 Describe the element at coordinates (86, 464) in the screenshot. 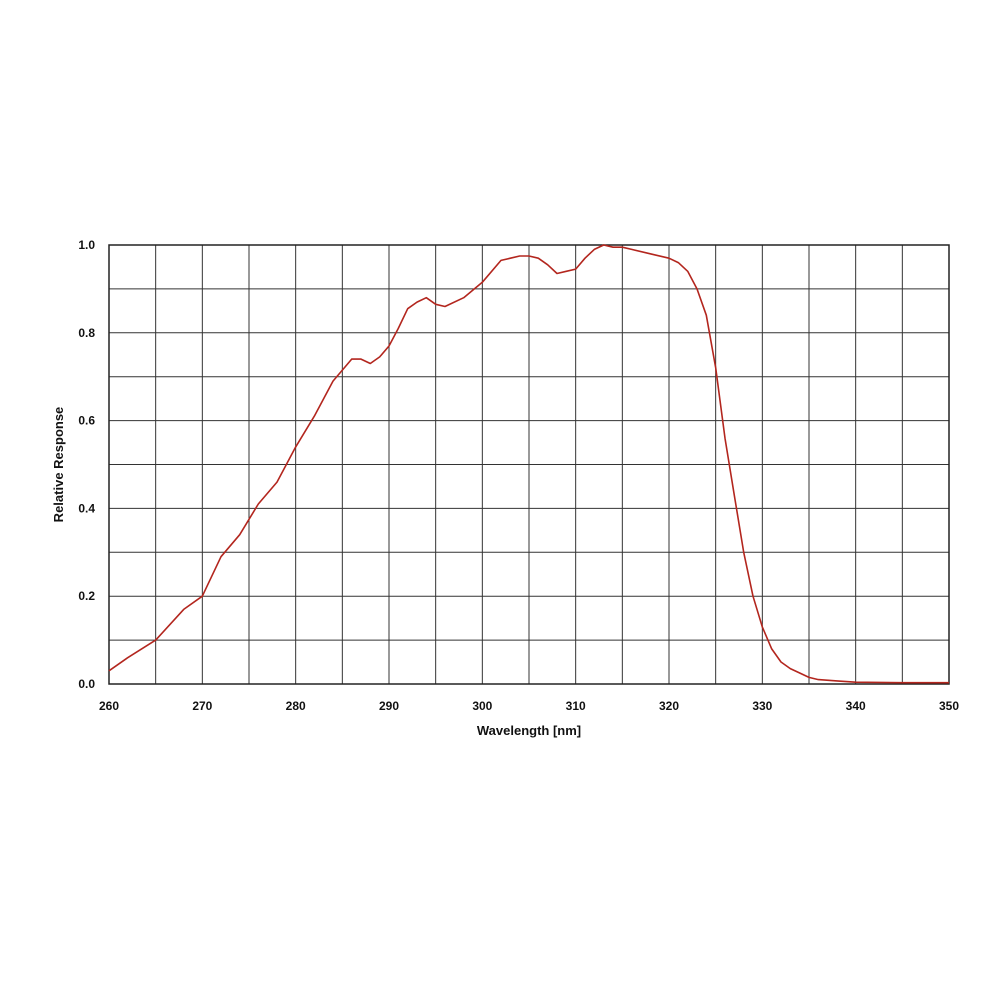

I see `y-axis-ticks: 0.0 0.2 0.4 0.6 0.8 1.0` at that location.